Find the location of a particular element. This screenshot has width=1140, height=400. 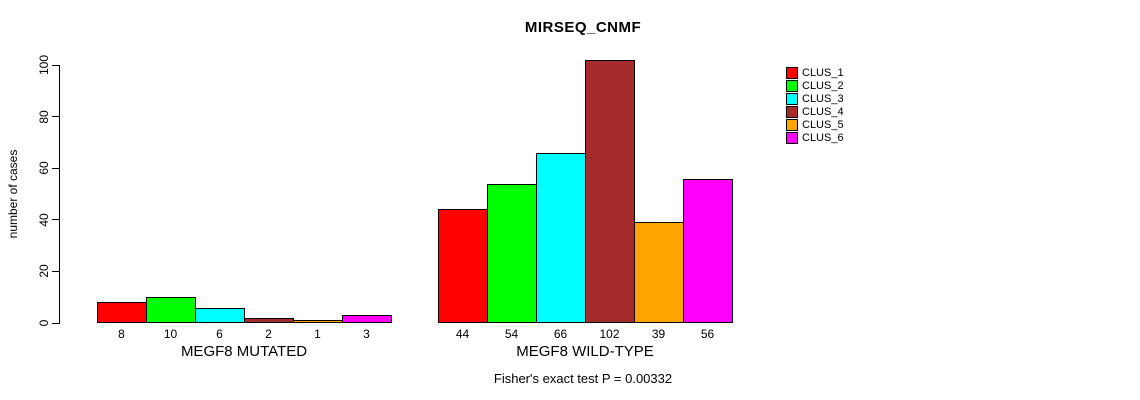

bar-value-label: 66 is located at coordinates (560, 334).